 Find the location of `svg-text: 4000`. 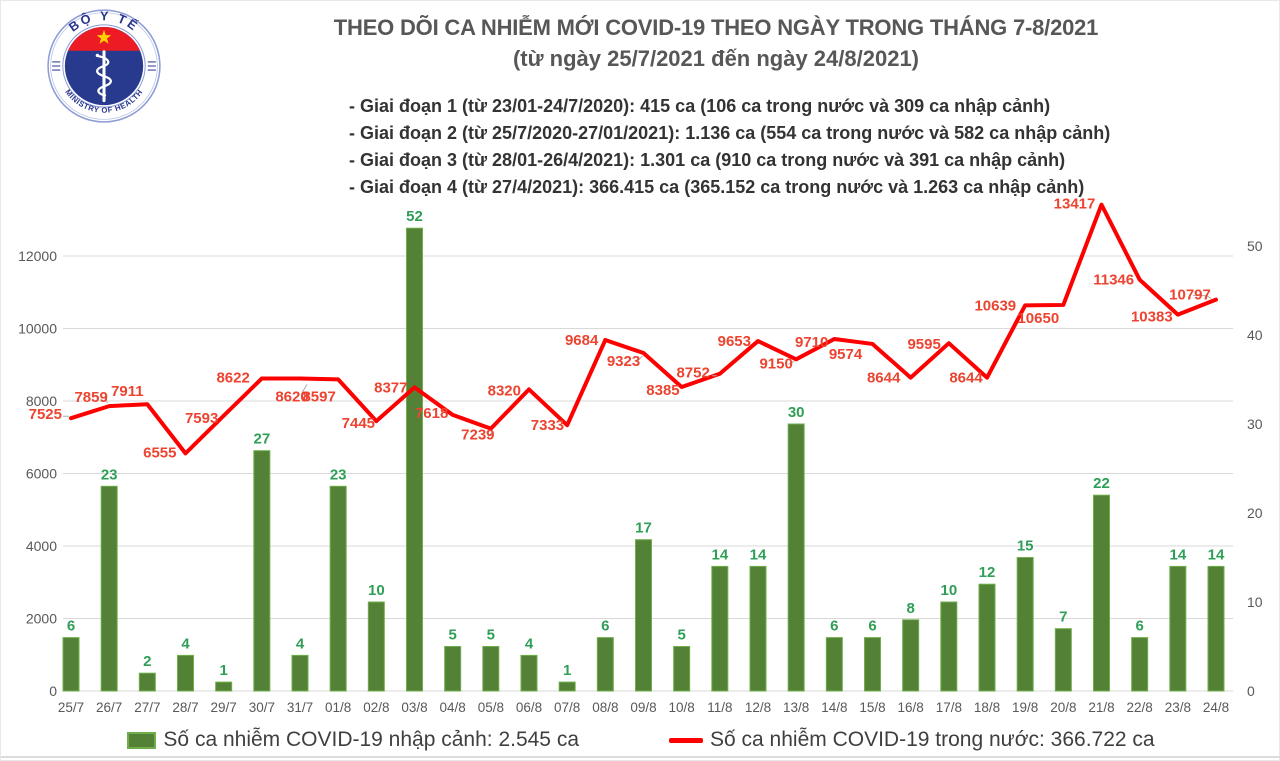

svg-text: 4000 is located at coordinates (41, 546).